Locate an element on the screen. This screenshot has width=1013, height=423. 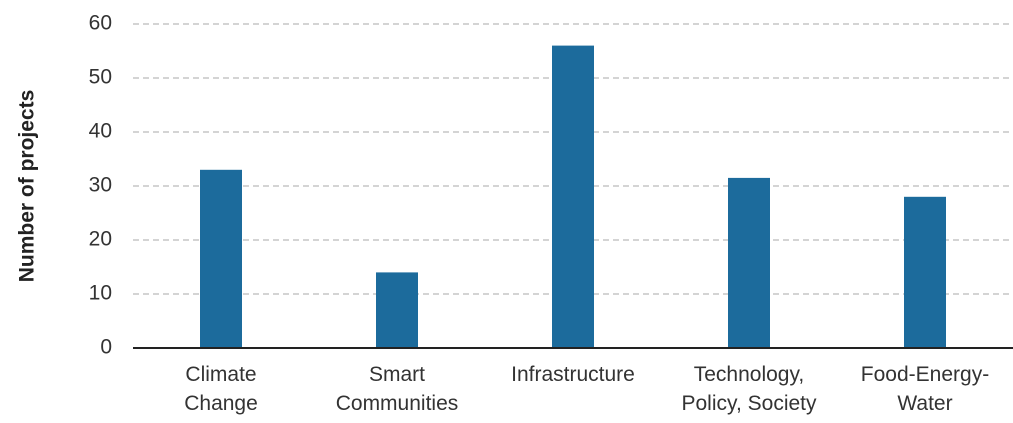
y-tick-label: 30 is located at coordinates (100, 185).